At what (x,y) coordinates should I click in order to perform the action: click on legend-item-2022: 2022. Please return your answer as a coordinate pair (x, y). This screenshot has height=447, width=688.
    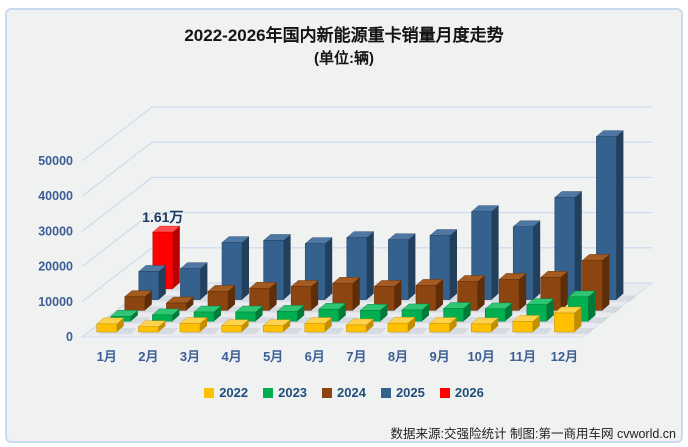
    Looking at the image, I should click on (226, 392).